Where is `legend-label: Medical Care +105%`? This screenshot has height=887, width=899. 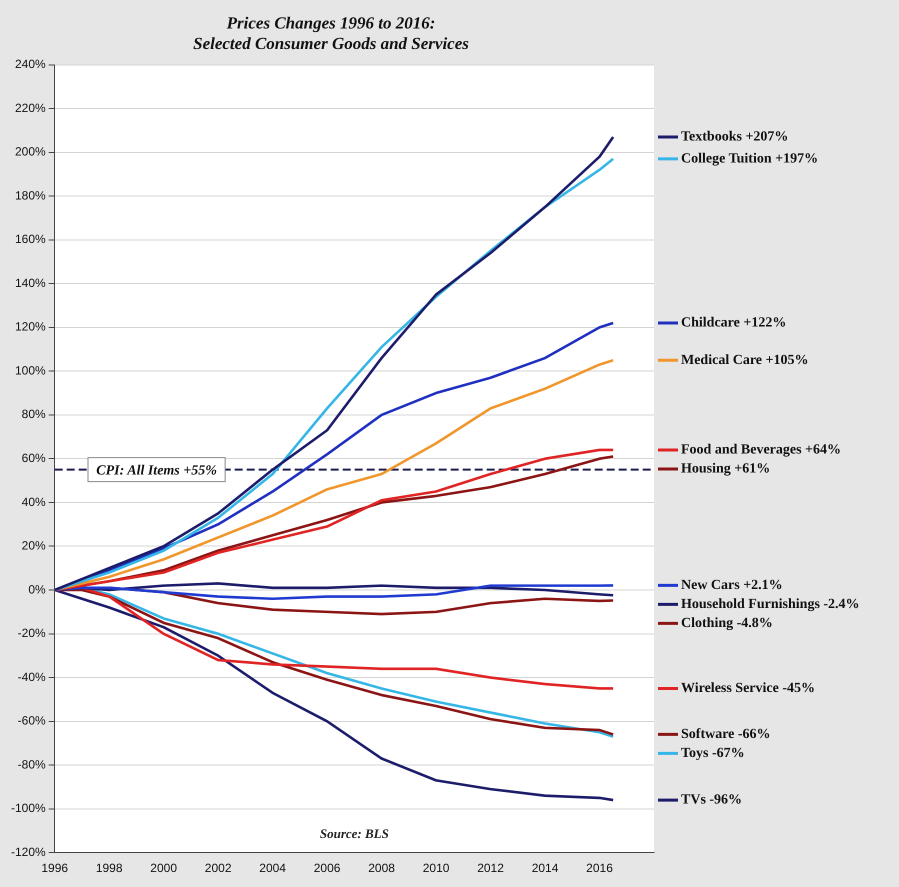
legend-label: Medical Care +105% is located at coordinates (744, 360).